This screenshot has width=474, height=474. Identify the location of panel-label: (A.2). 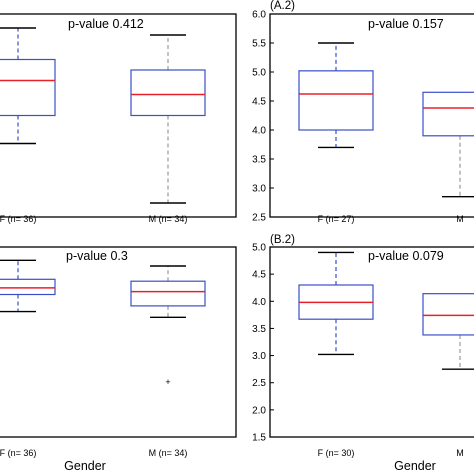
(282, 6).